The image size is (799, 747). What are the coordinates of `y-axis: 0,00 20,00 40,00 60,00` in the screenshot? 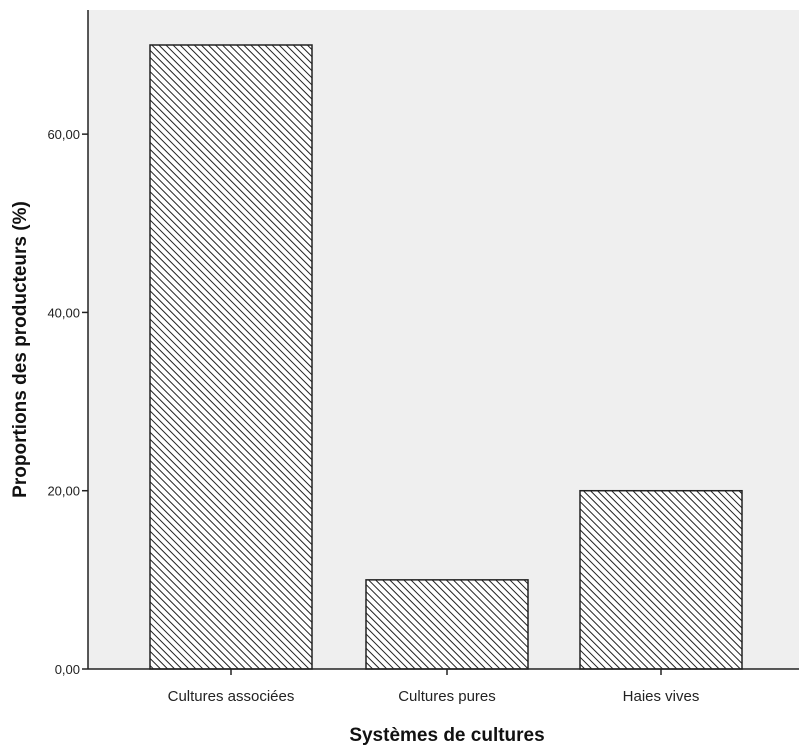 It's located at (68, 343).